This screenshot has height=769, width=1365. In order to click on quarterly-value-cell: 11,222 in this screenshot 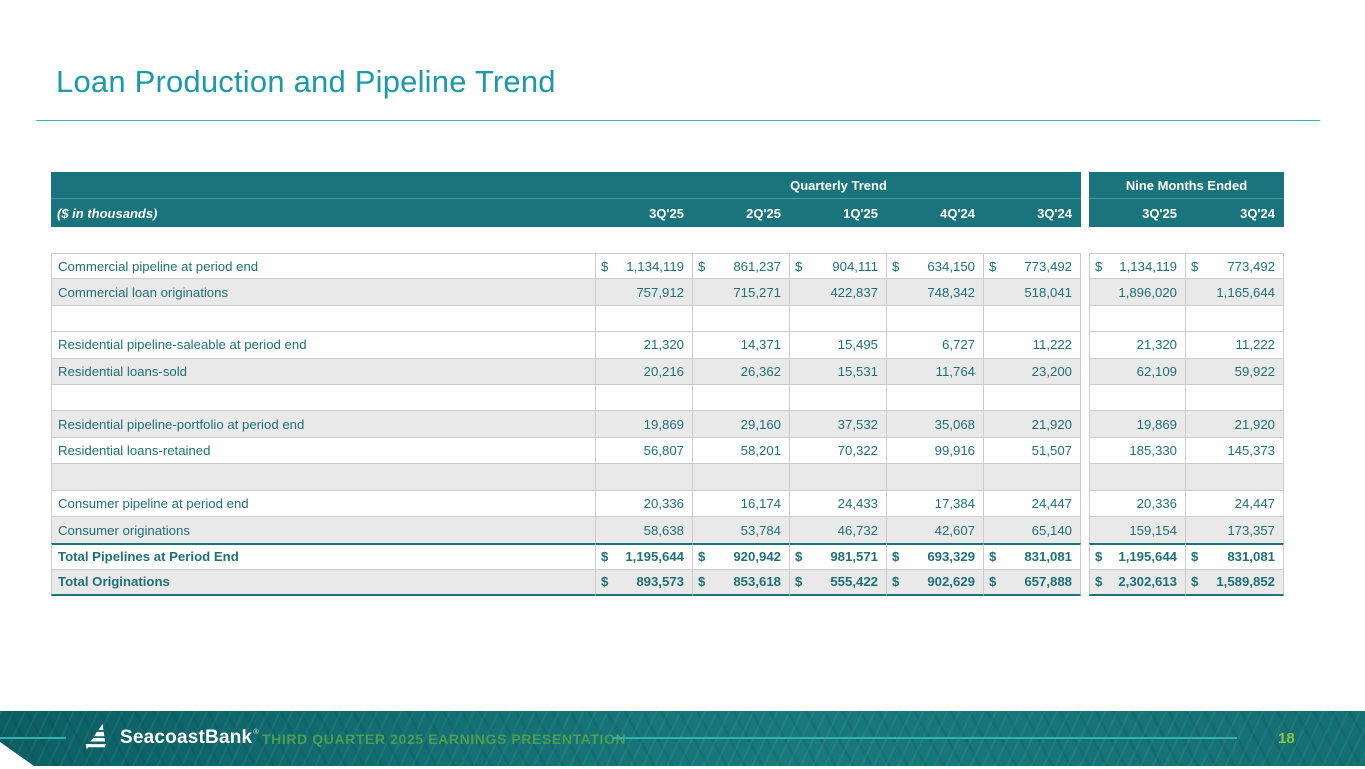, I will do `click(1032, 345)`.